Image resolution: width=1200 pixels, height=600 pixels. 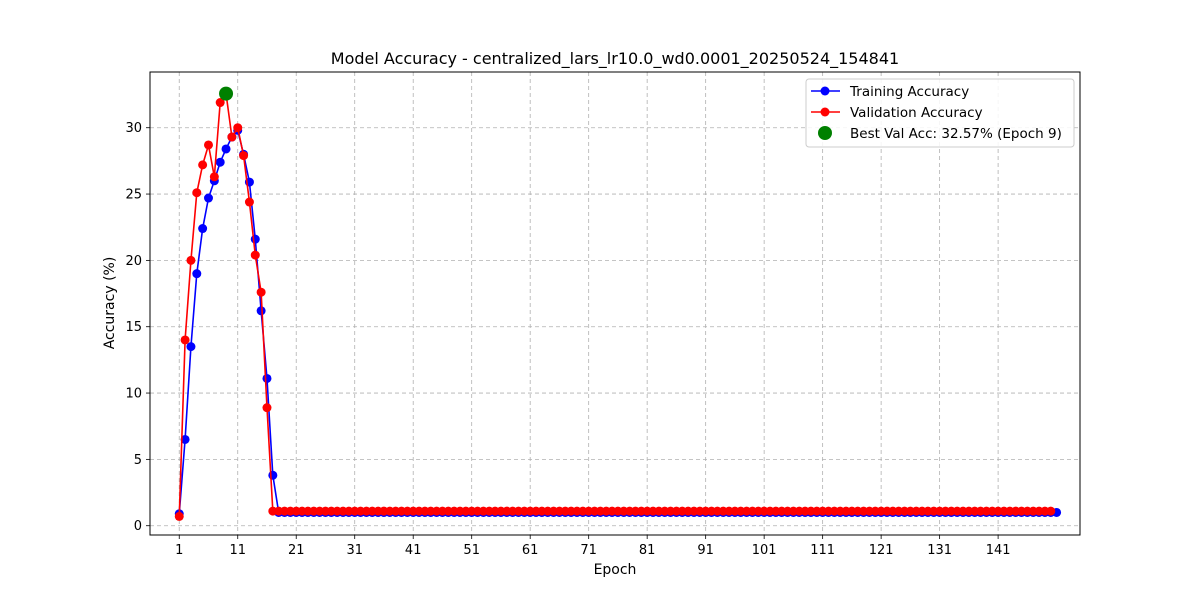 I want to click on legend-best-marker, so click(x=825, y=133).